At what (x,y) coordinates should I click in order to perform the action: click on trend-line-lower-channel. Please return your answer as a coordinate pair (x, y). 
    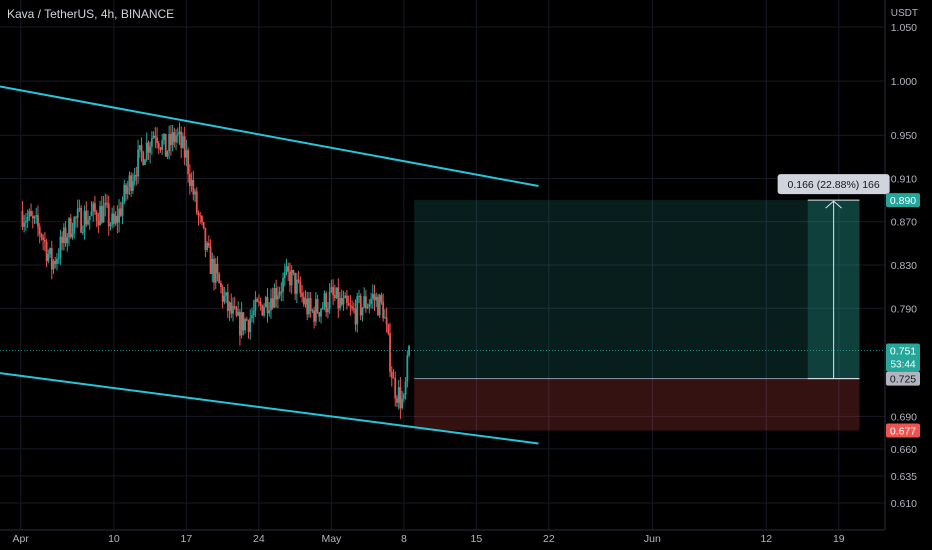
    Looking at the image, I should click on (269, 408).